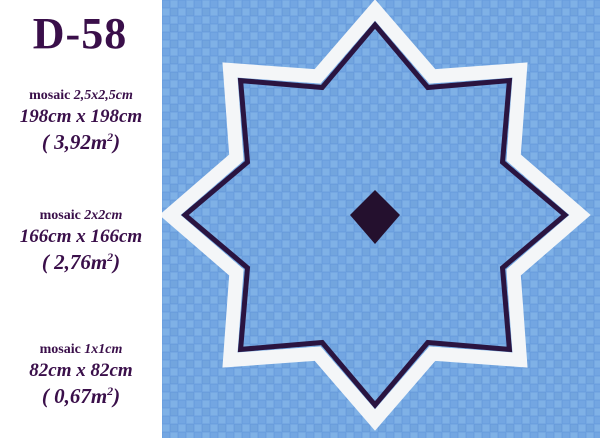  Describe the element at coordinates (81, 116) in the screenshot. I see `dimensions: 198cm x 198cm` at that location.